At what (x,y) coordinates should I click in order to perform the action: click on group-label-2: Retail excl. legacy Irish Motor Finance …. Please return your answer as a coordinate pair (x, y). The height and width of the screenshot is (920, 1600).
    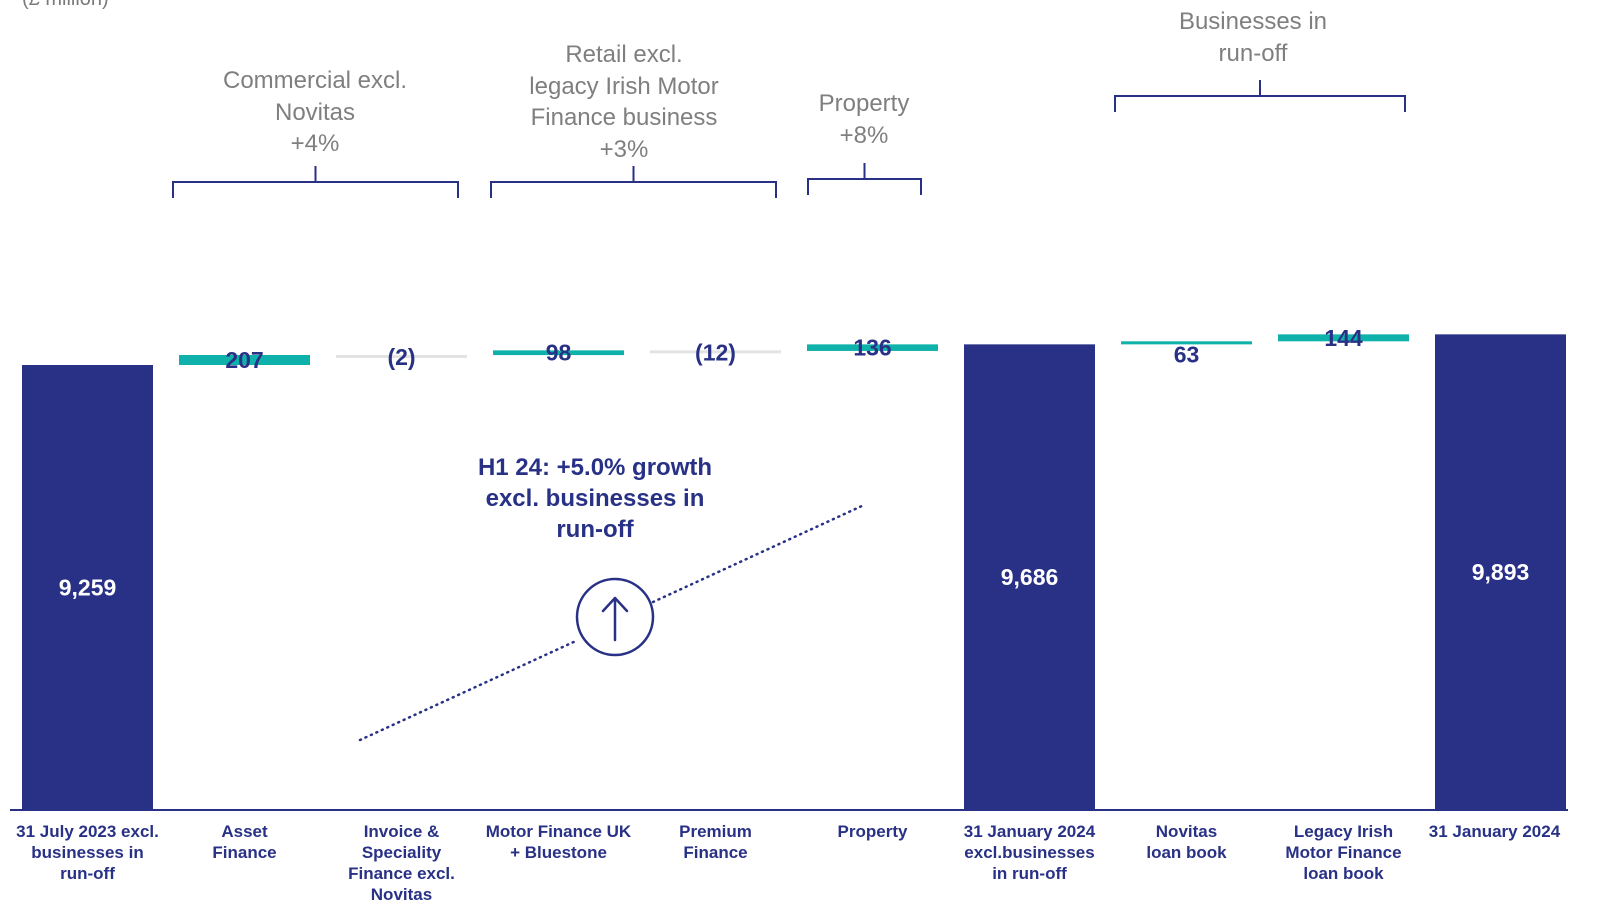
    Looking at the image, I should click on (624, 102).